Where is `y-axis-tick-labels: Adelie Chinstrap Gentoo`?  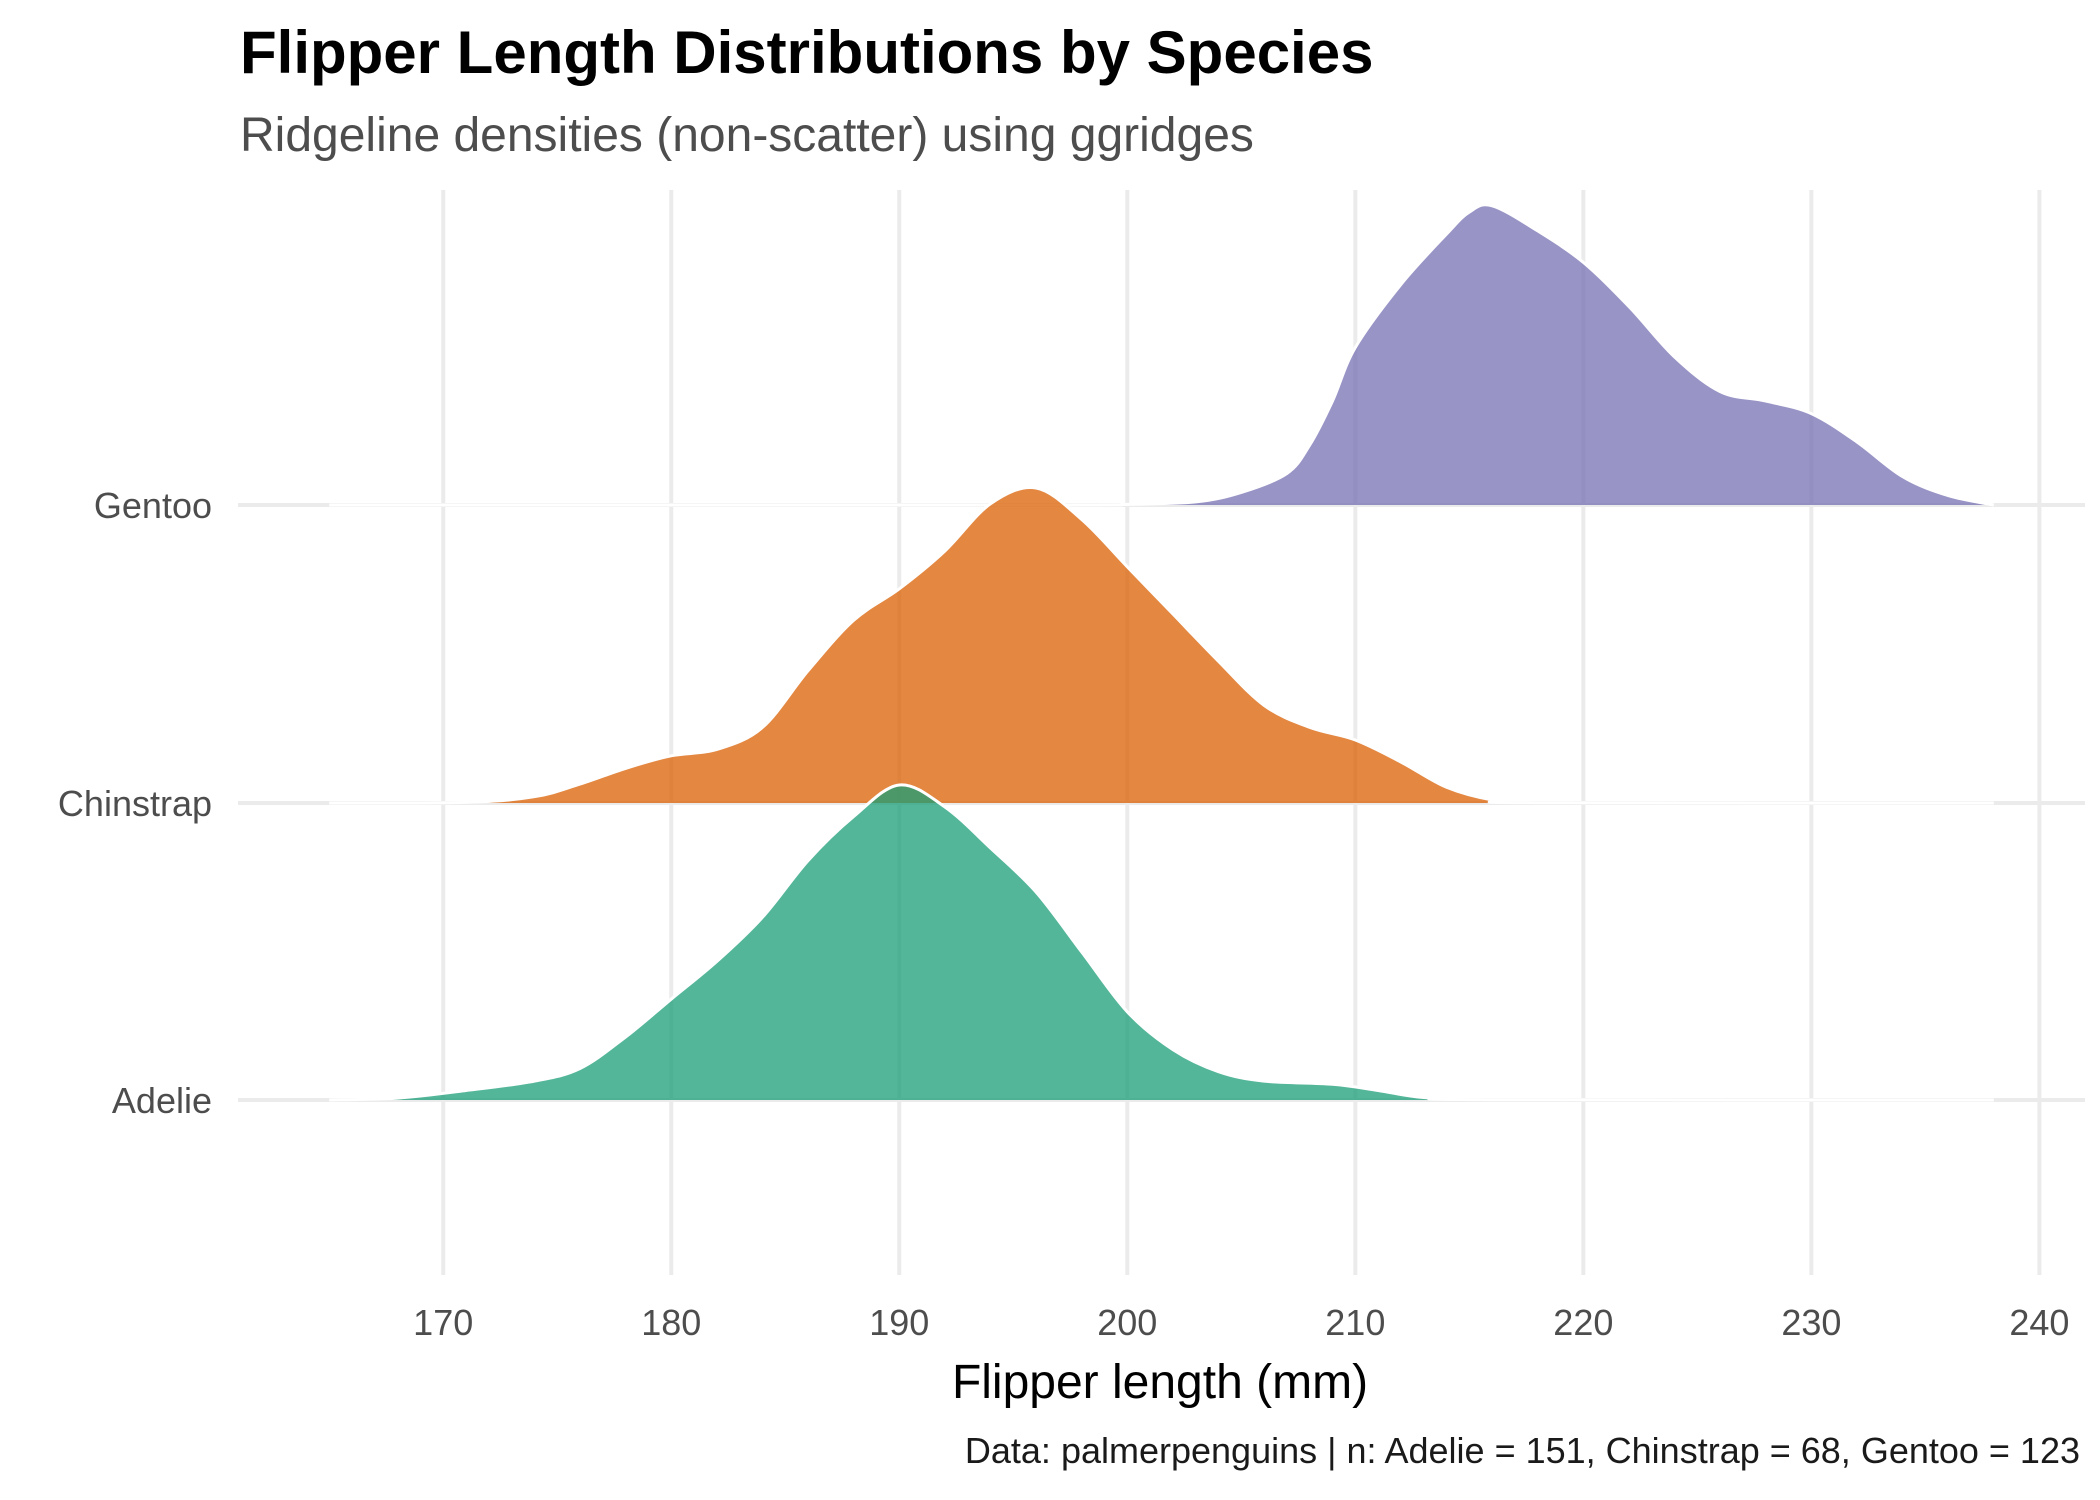
y-axis-tick-labels: Adelie Chinstrap Gentoo is located at coordinates (135, 803).